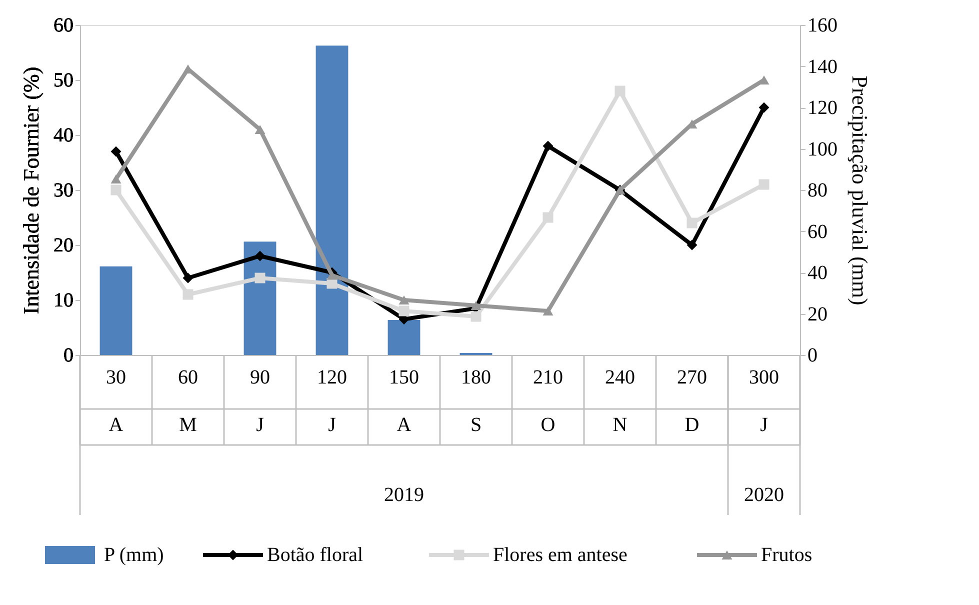  I want to click on text: D, so click(692, 425).